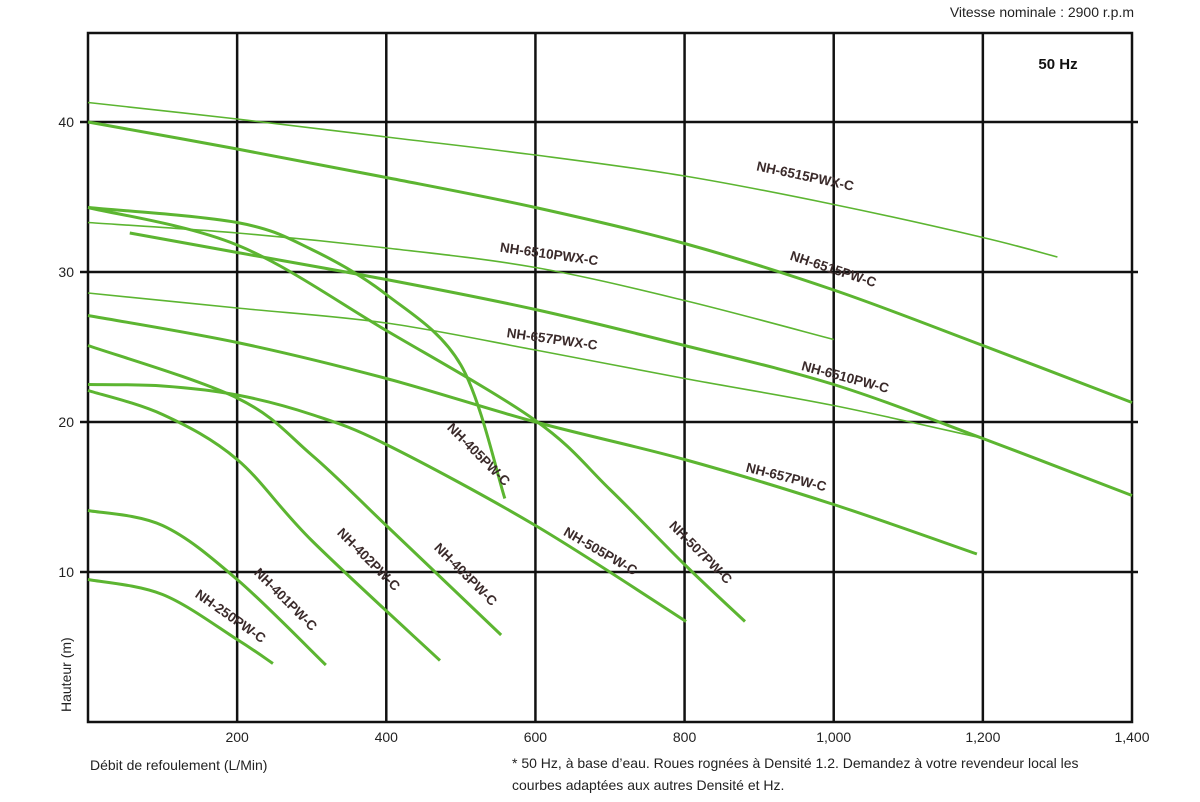 The width and height of the screenshot is (1200, 802). What do you see at coordinates (982, 737) in the screenshot?
I see `x-tick-label: 1,200` at bounding box center [982, 737].